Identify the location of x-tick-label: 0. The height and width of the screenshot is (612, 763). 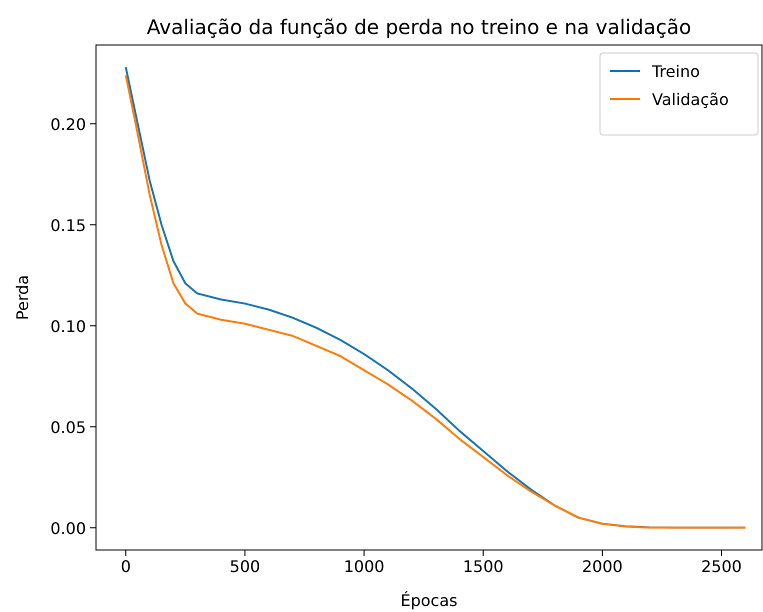
(125, 566).